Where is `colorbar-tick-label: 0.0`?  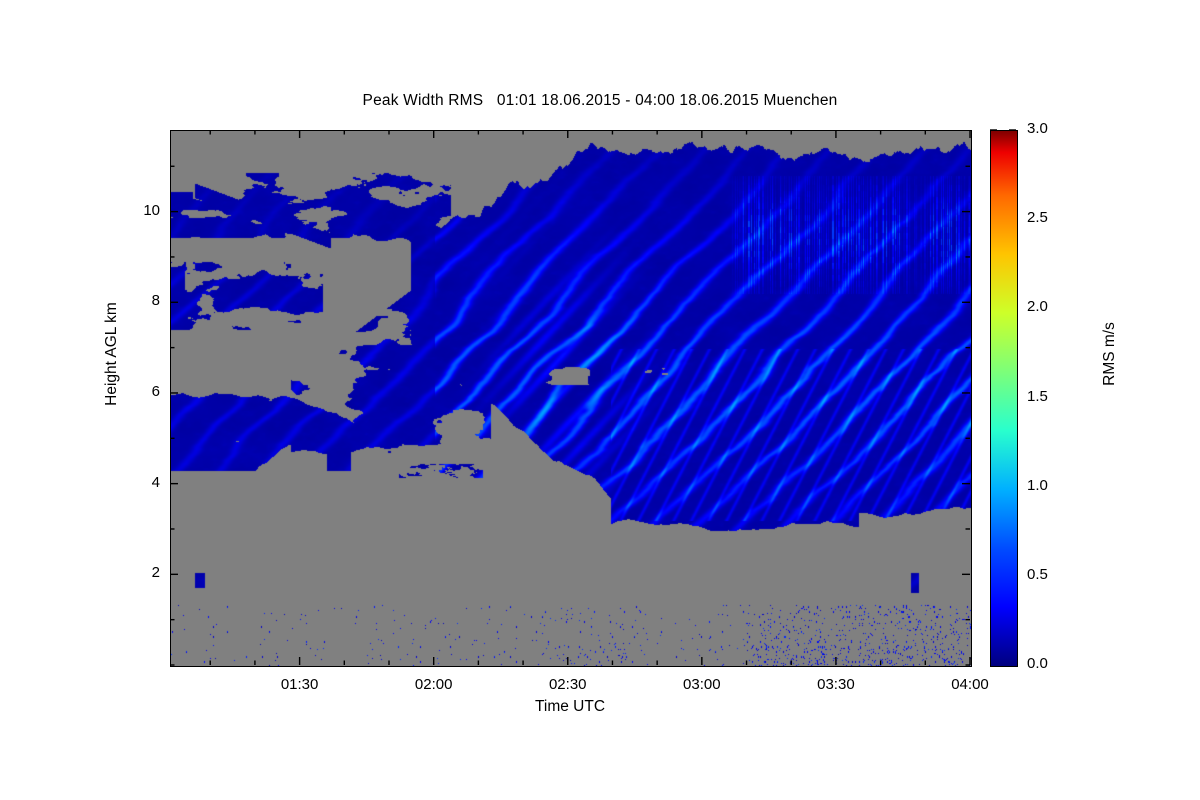
colorbar-tick-label: 0.0 is located at coordinates (1037, 663).